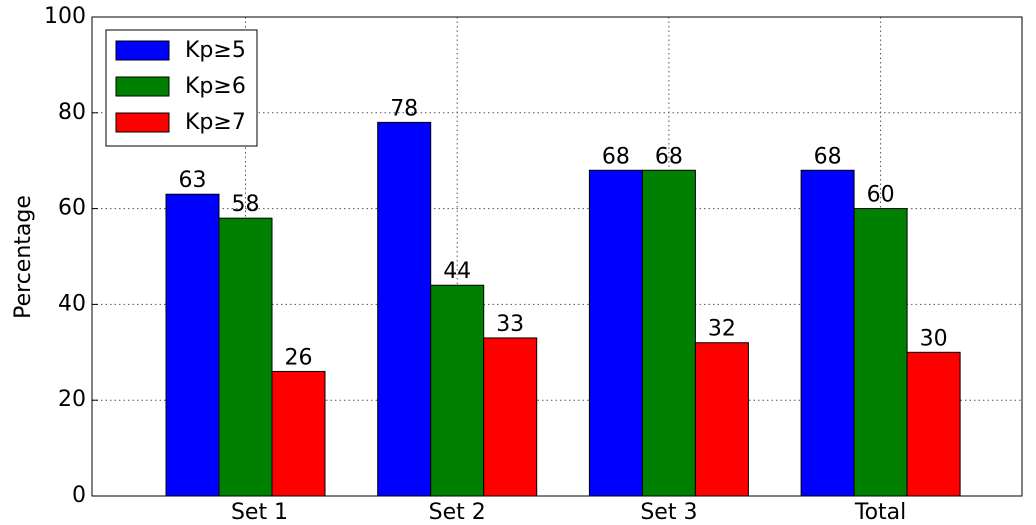 Image resolution: width=1036 pixels, height=525 pixels. I want to click on value-label: 78, so click(404, 108).